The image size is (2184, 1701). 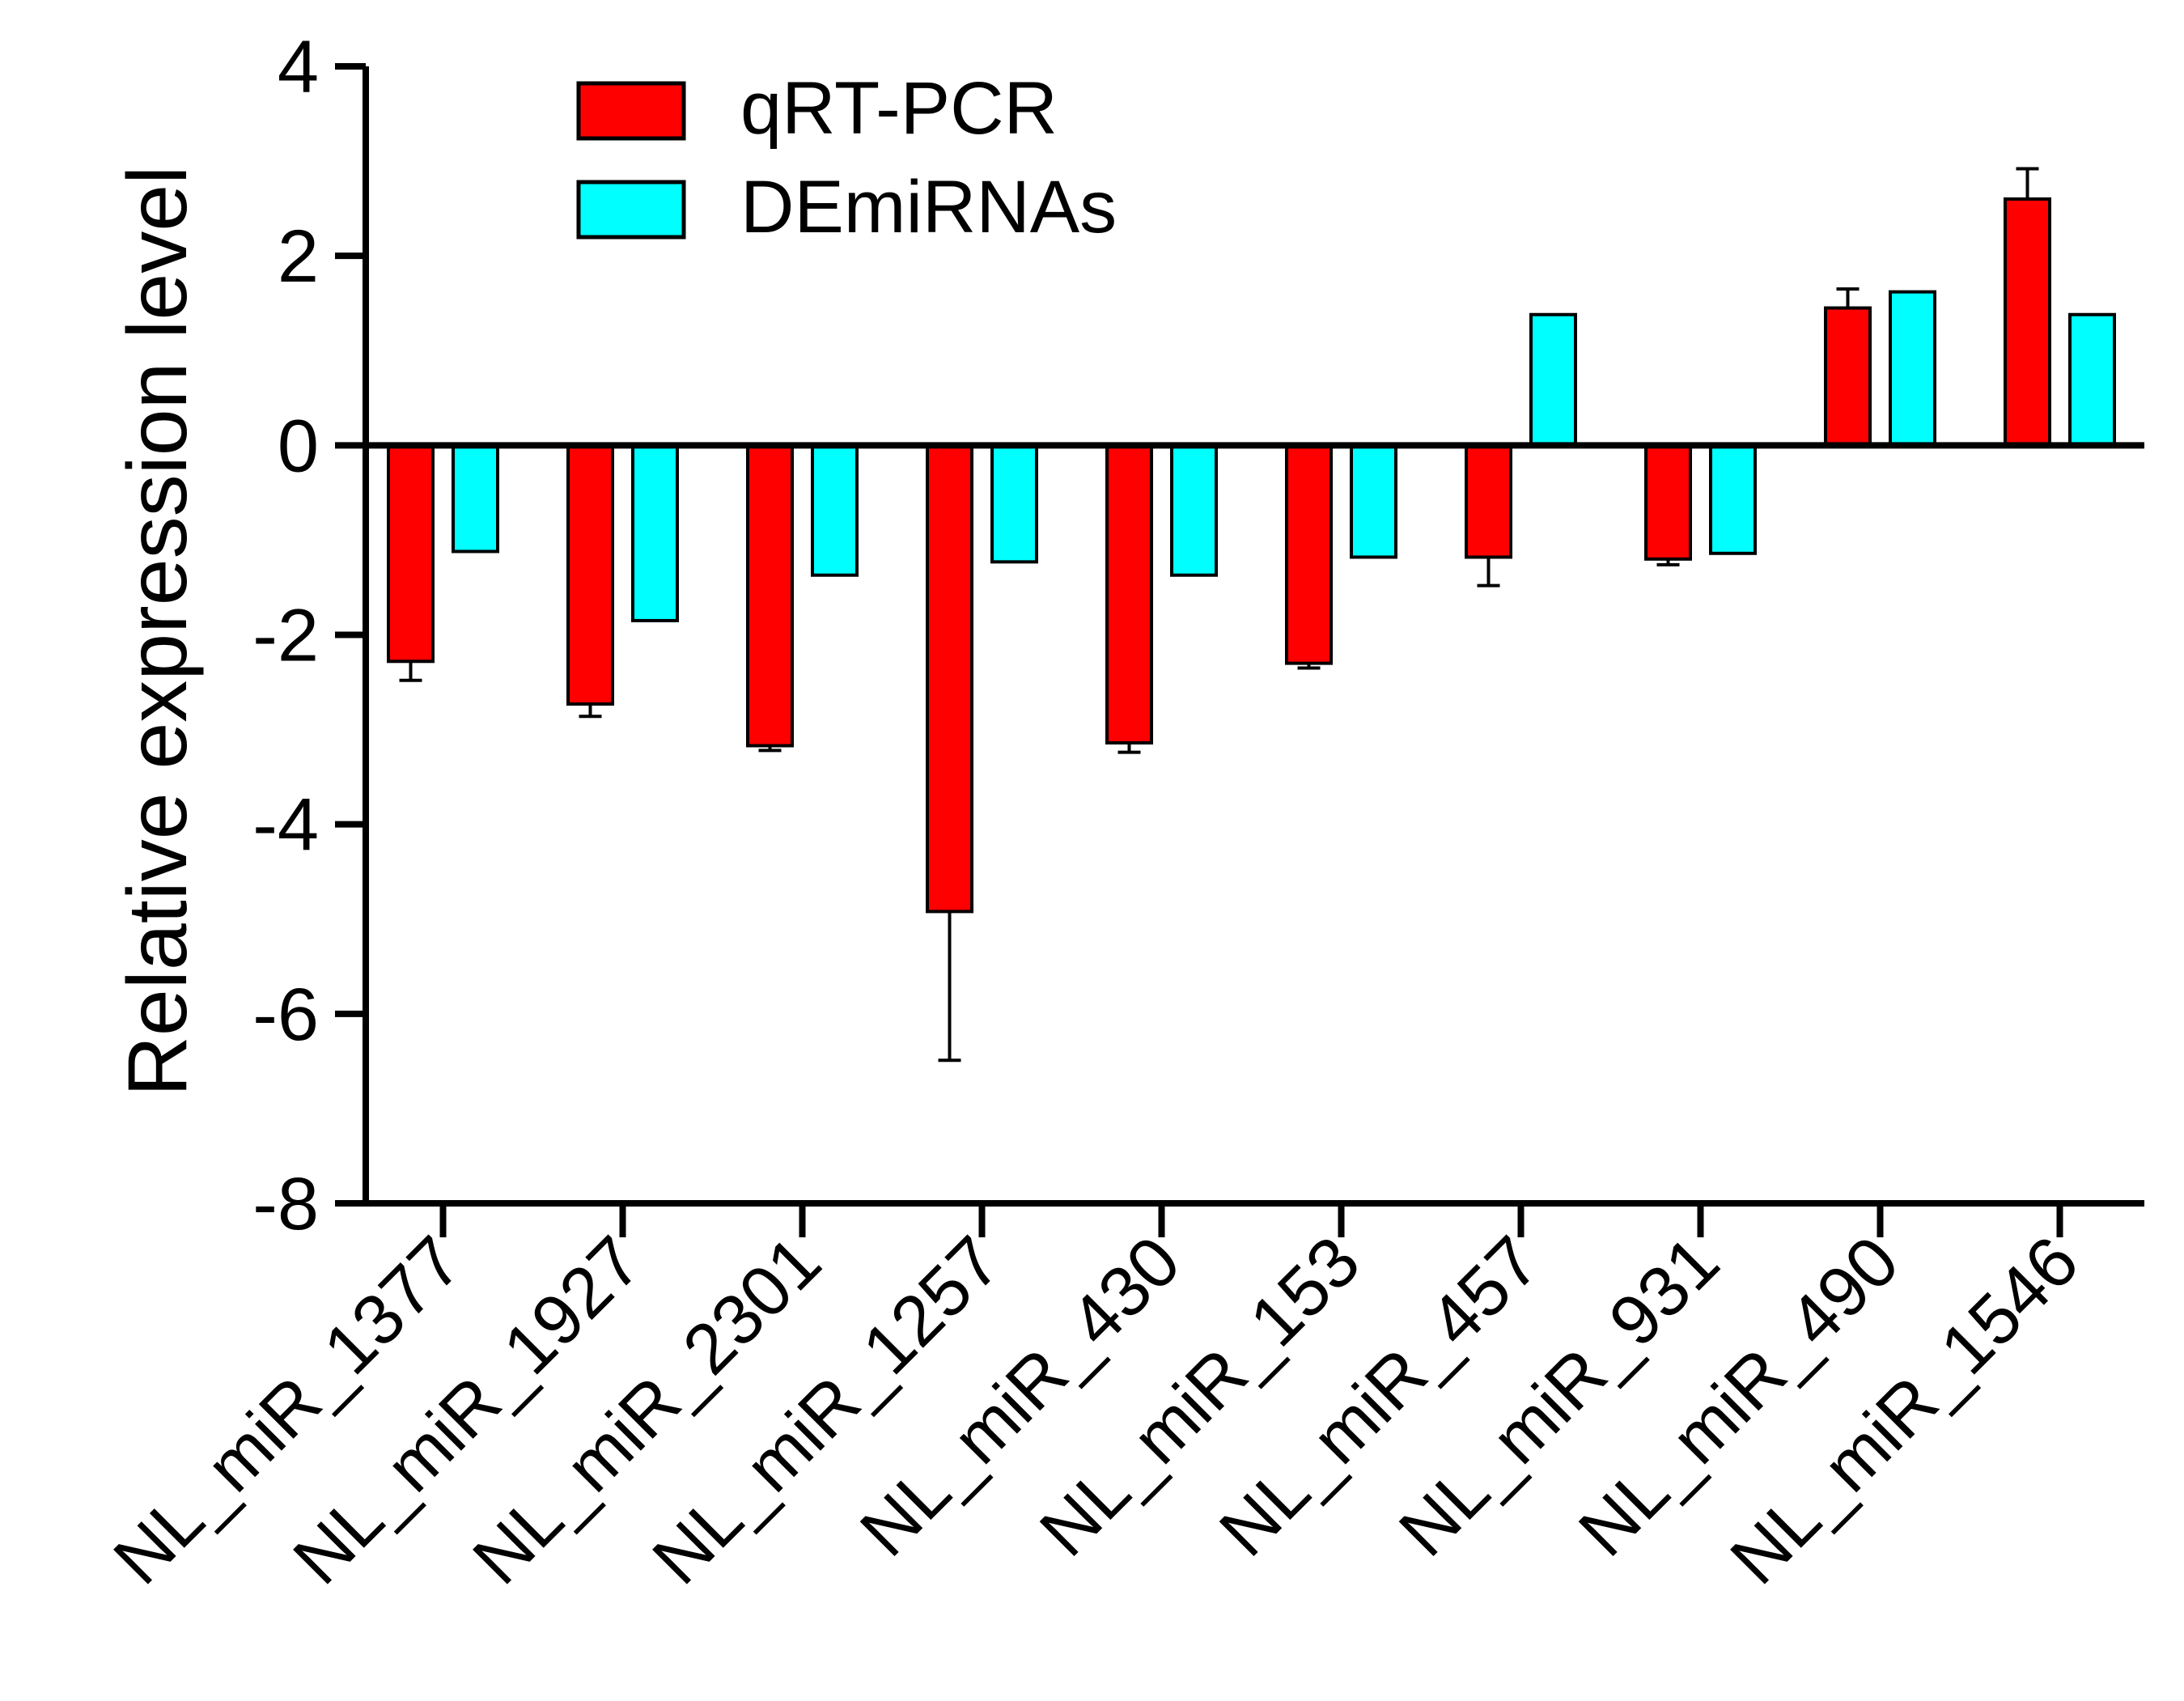 I want to click on y-tick-label: -4, so click(x=286, y=825).